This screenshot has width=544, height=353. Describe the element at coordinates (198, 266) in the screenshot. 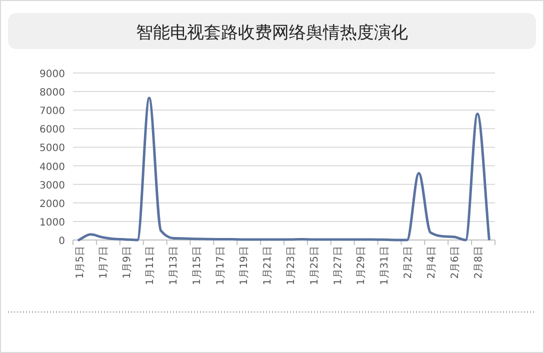

I see `x-tick-label: 1月15日` at that location.